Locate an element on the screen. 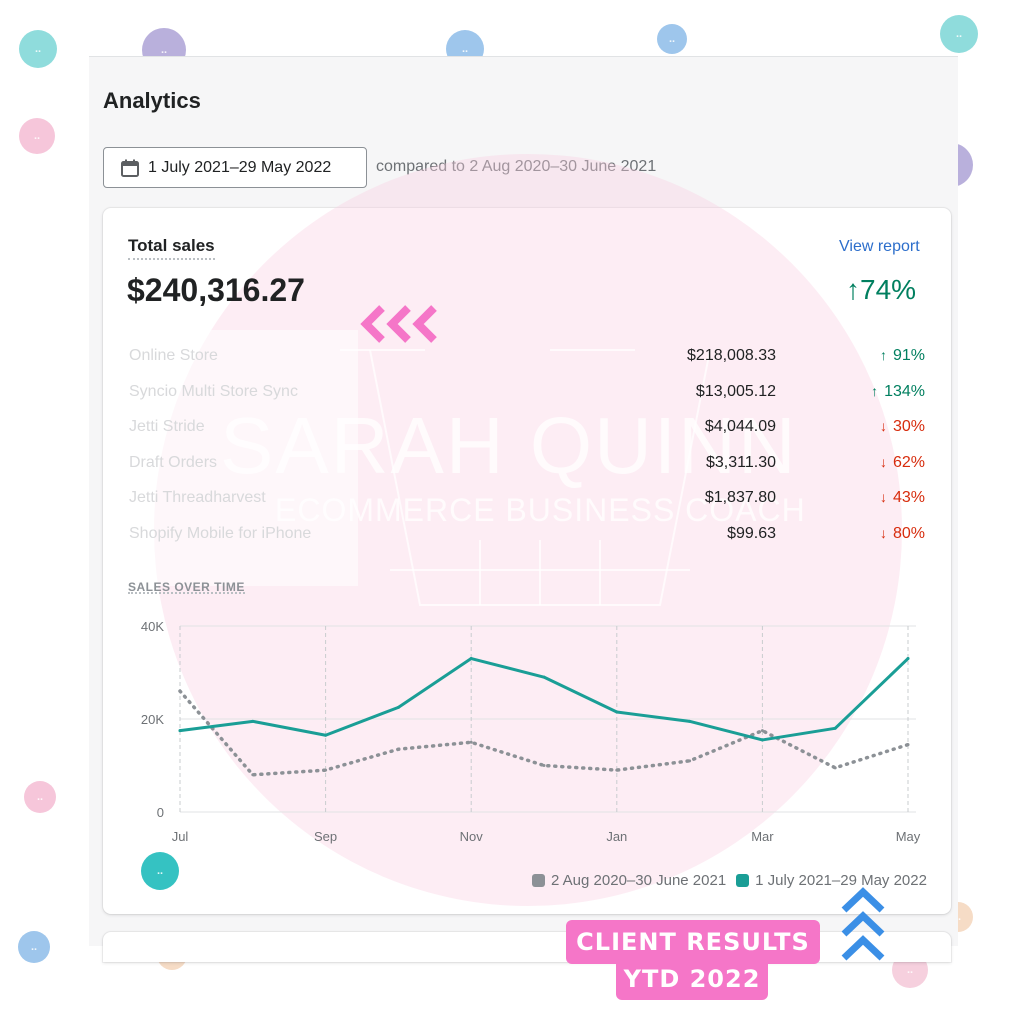  table-row: Draft Orders $3,311.30 ↓ 62% is located at coordinates (512, 472).